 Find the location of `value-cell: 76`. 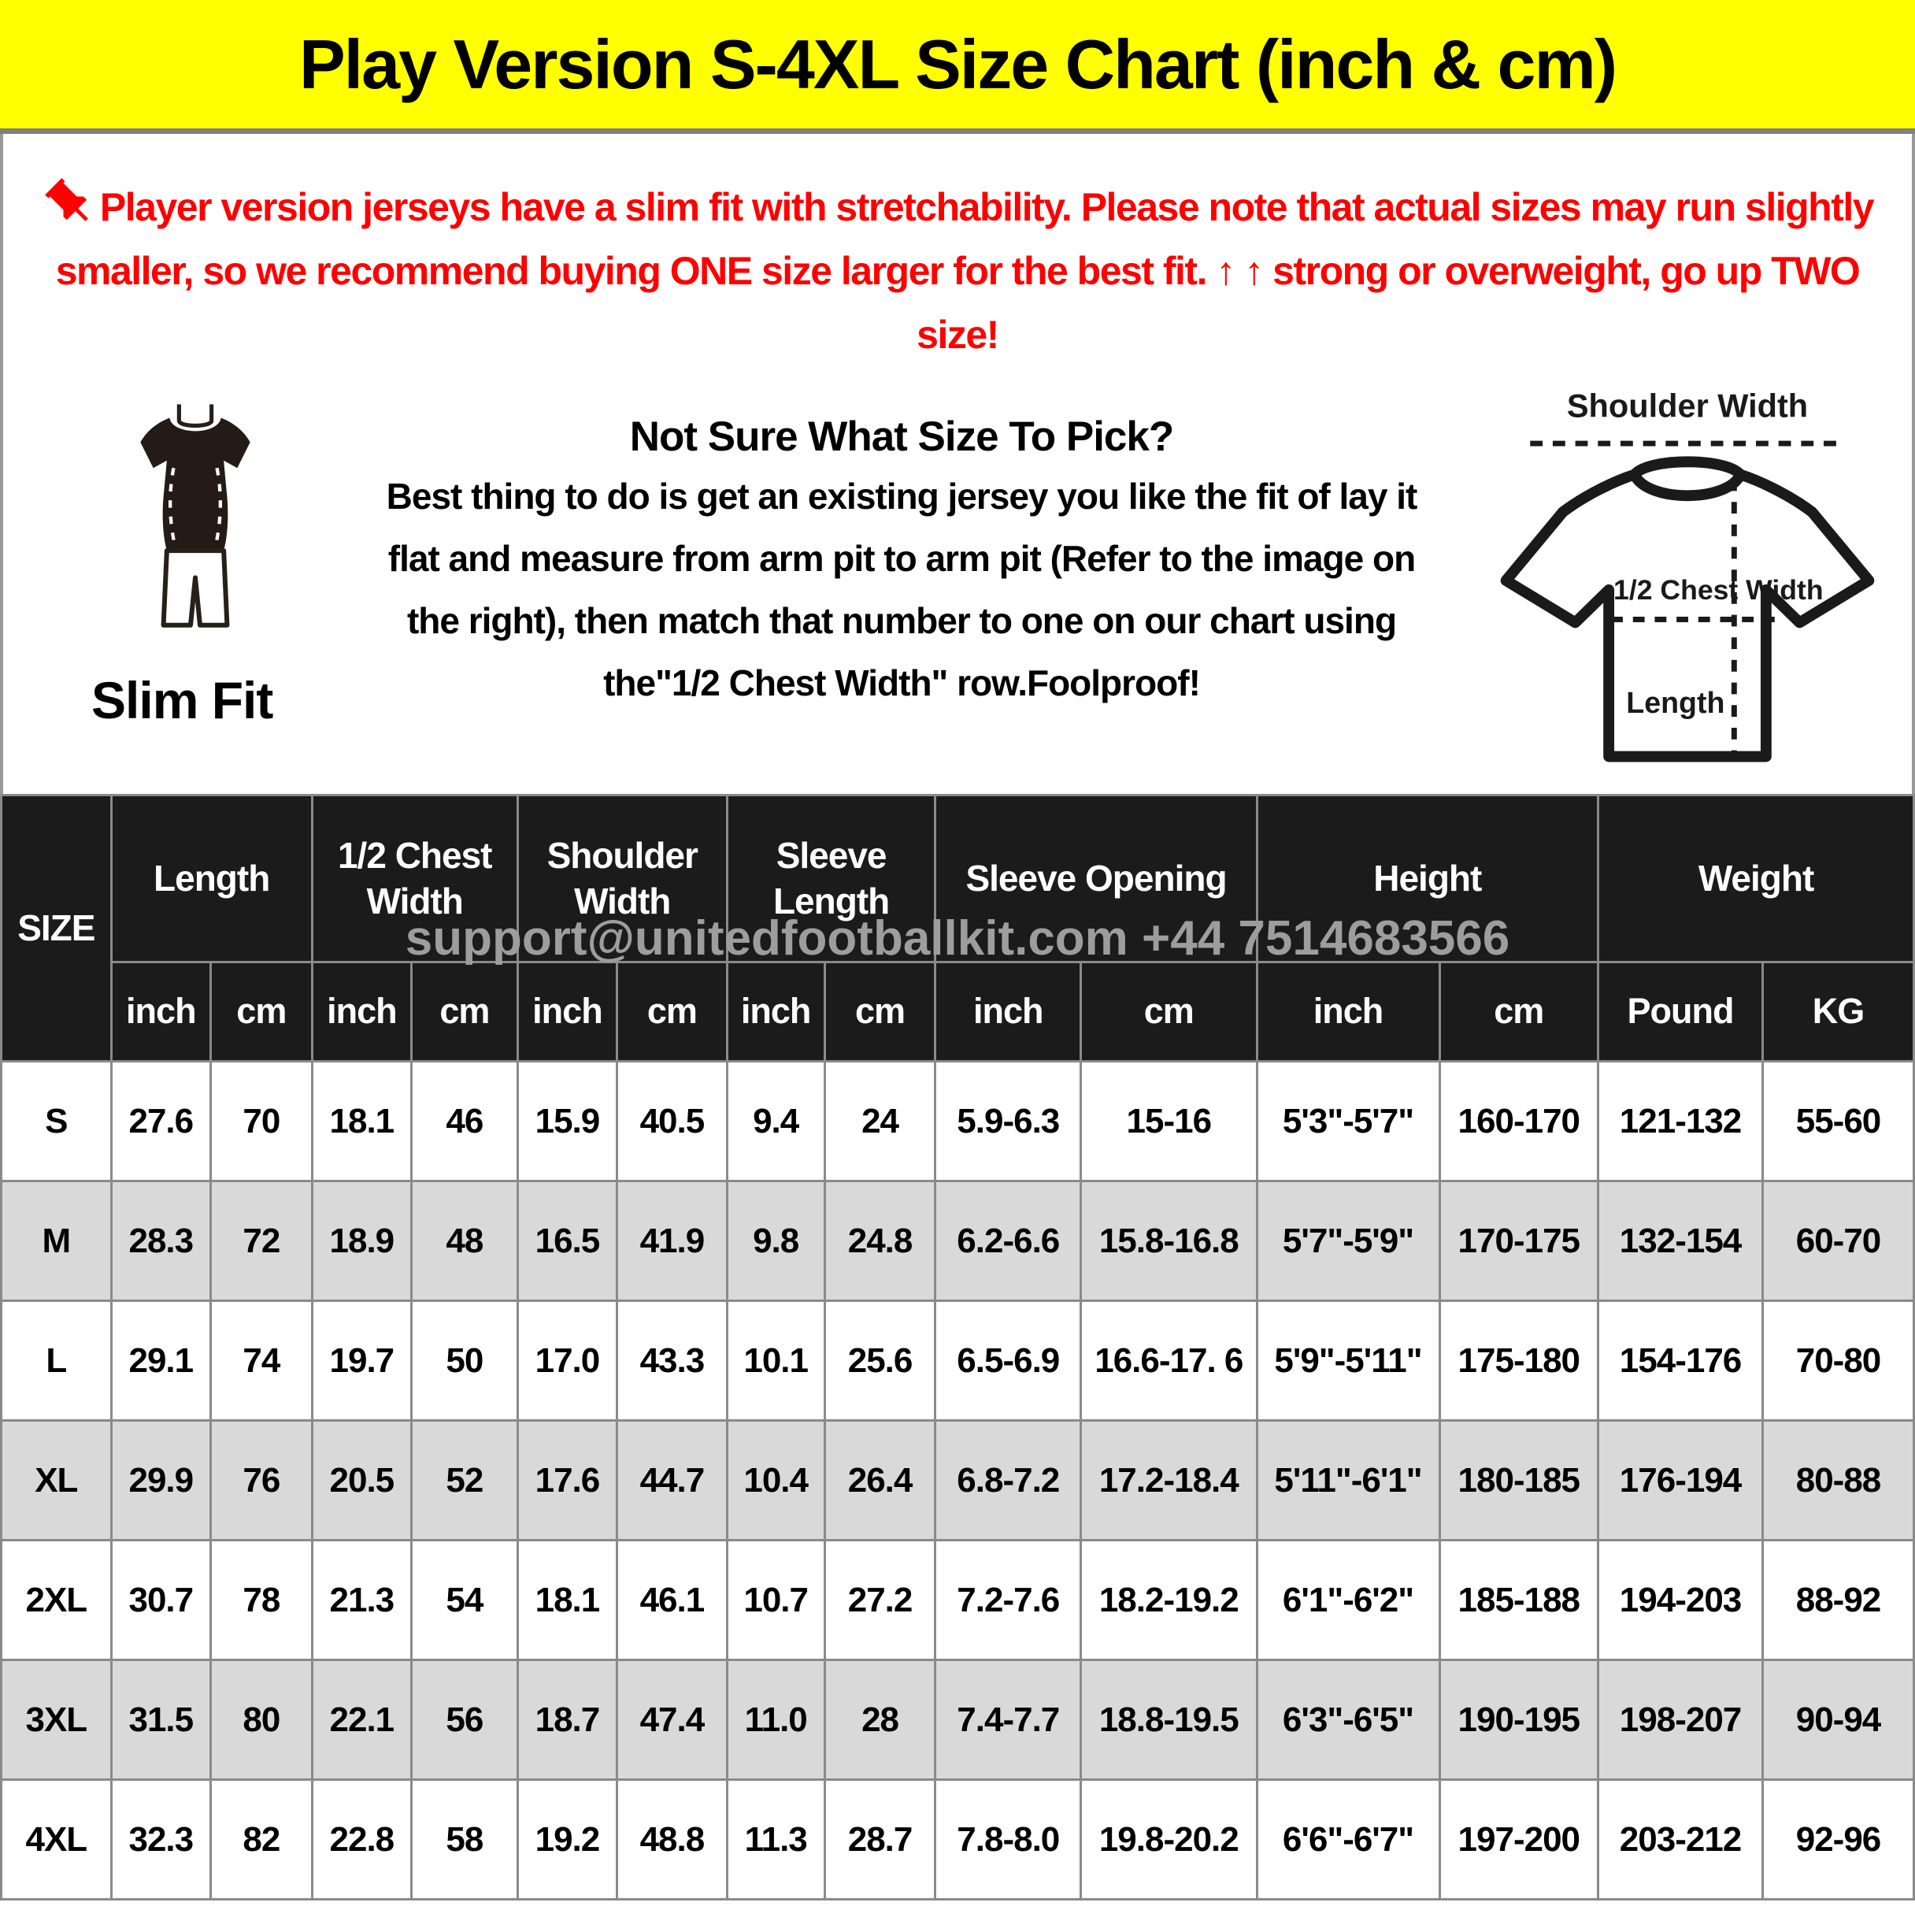

value-cell: 76 is located at coordinates (261, 1480).